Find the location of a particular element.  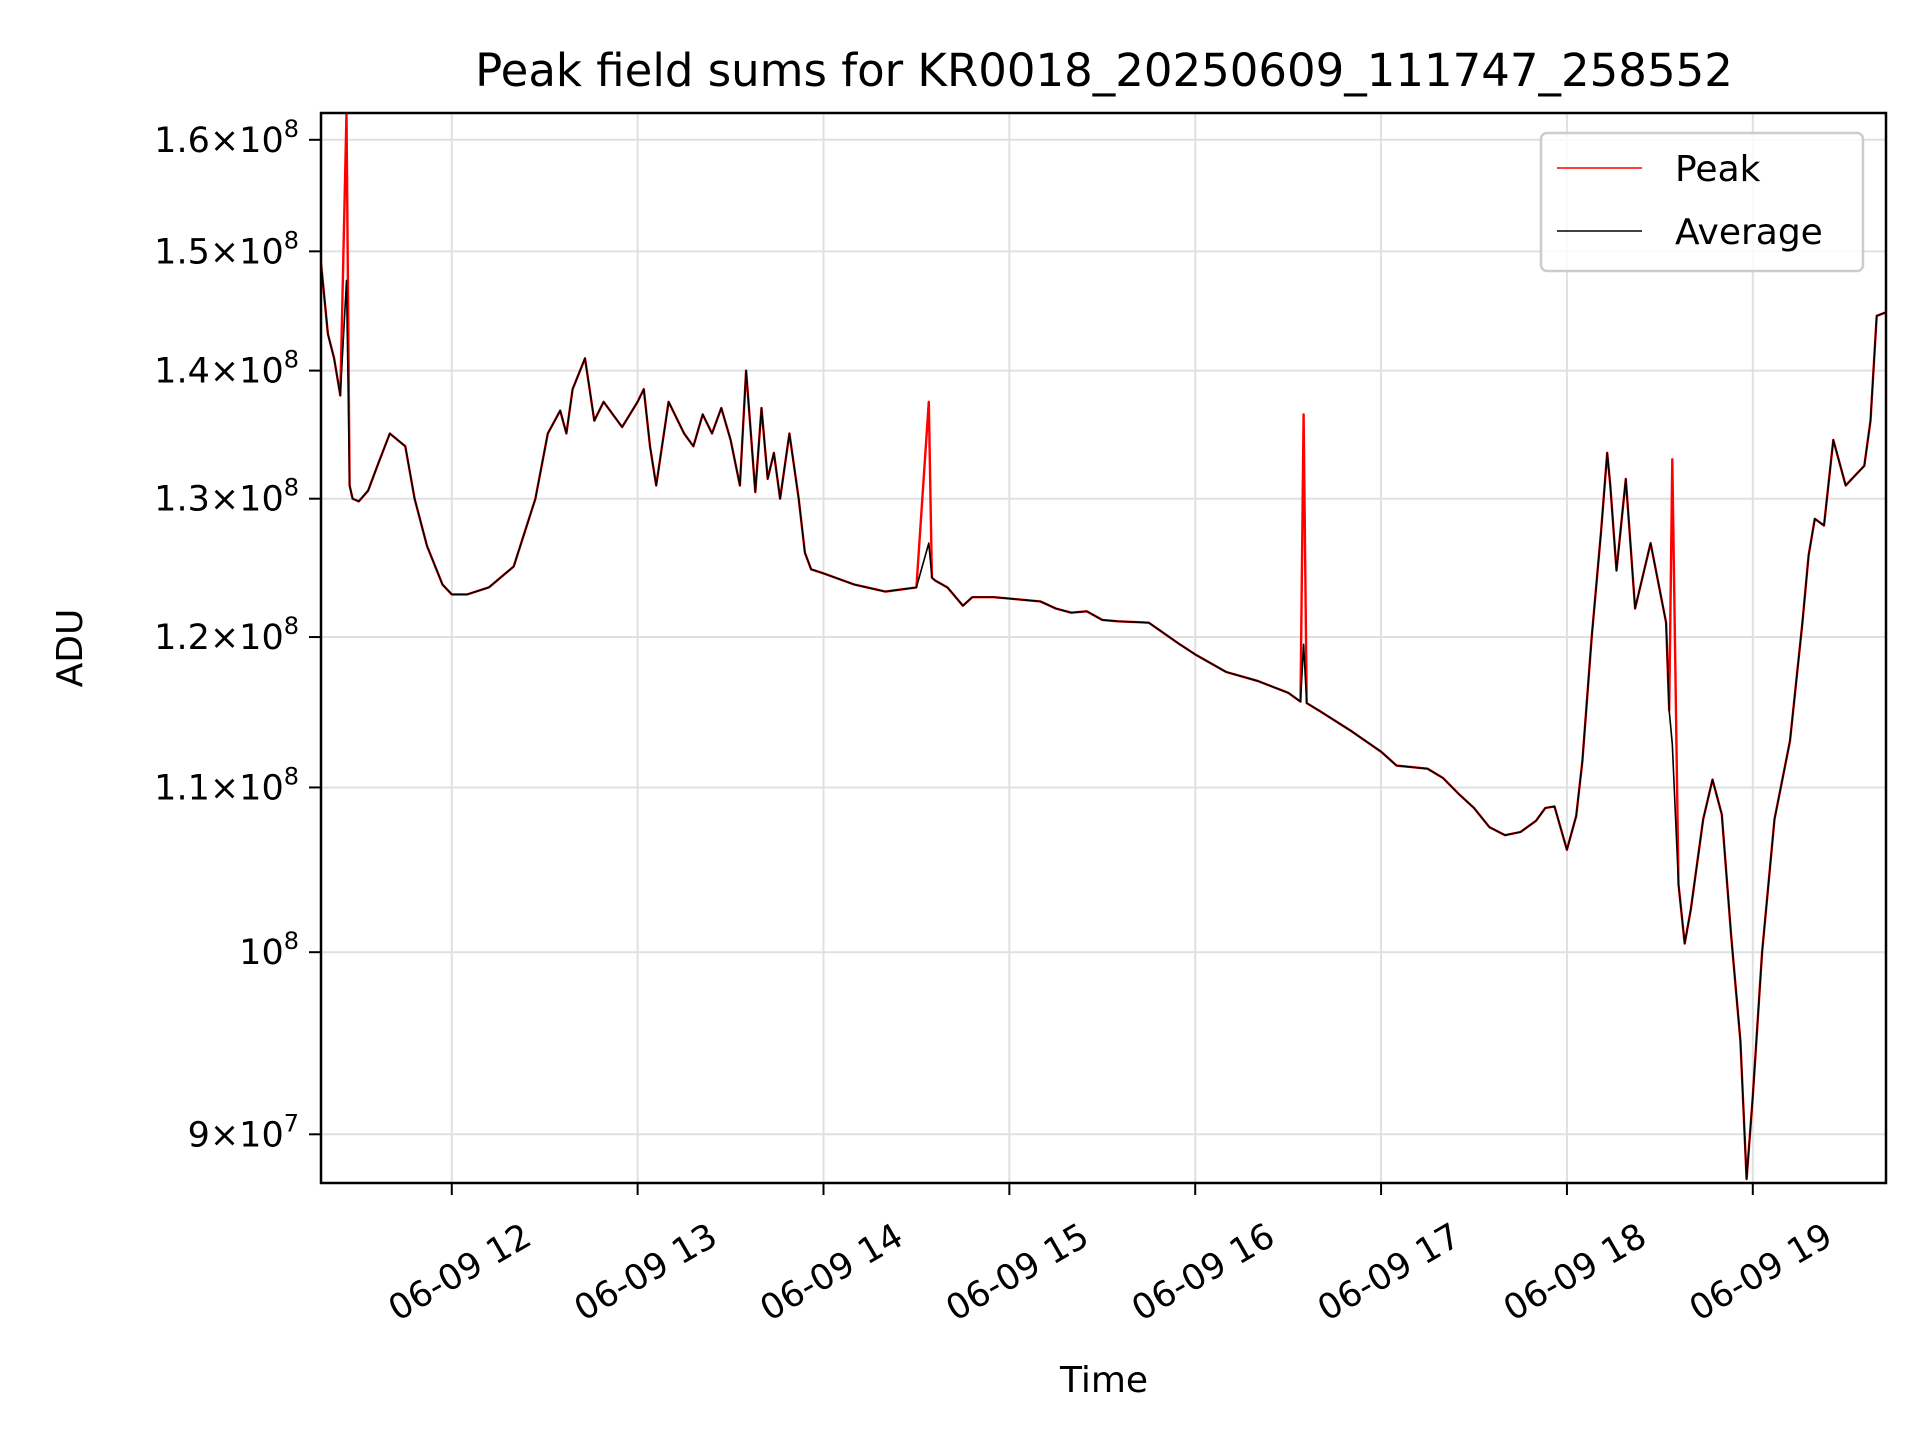

legend-average-label: Average is located at coordinates (1749, 232).